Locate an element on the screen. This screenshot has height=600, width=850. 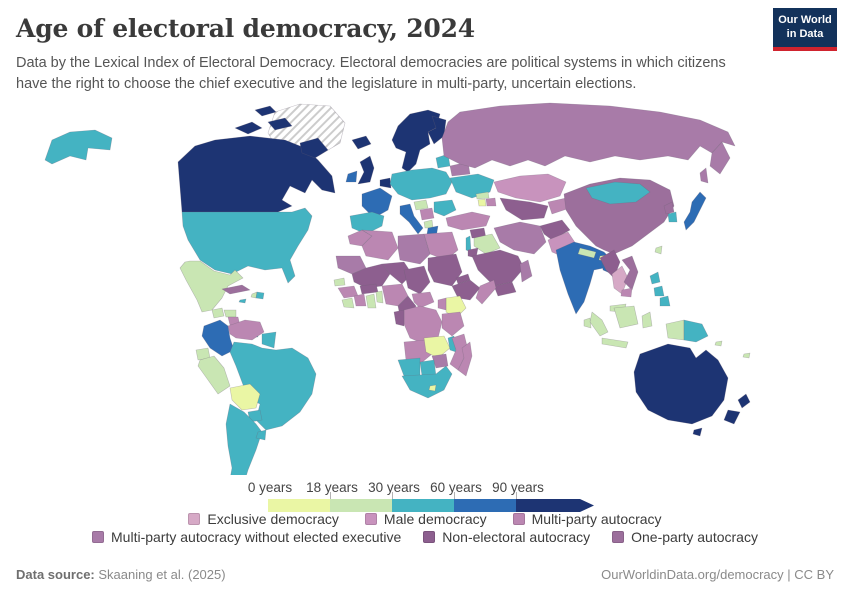
legend-item-male-democracy: Male democracy is located at coordinates (425, 519).